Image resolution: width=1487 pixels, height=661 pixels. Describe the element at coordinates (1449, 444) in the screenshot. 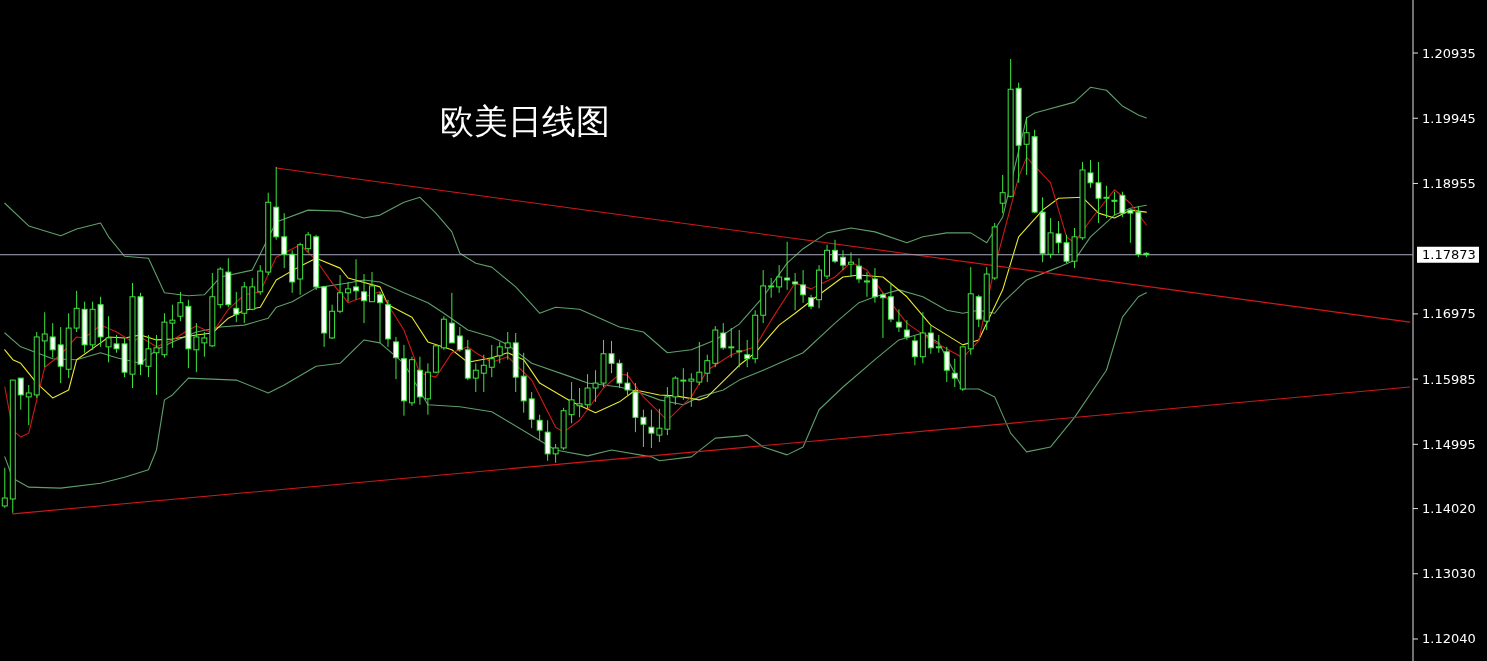

I see `y-tick-label: 1.14995` at that location.